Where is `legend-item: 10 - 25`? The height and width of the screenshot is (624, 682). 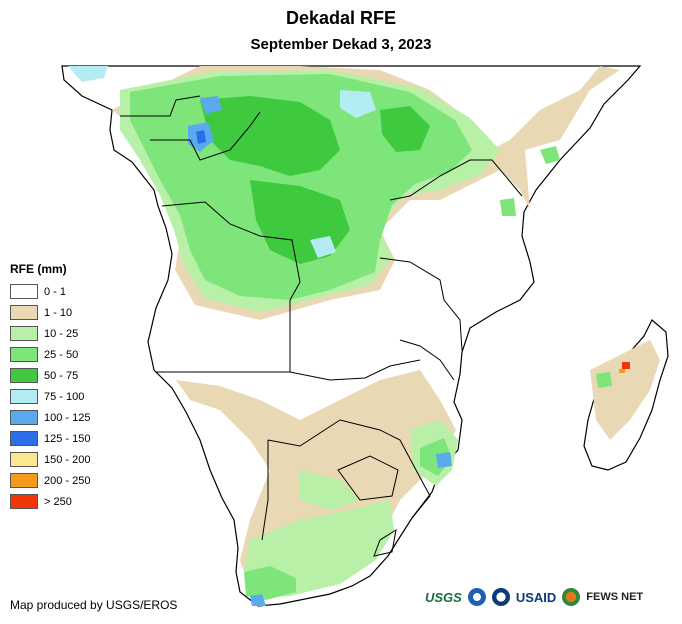 legend-item: 10 - 25 is located at coordinates (50, 333).